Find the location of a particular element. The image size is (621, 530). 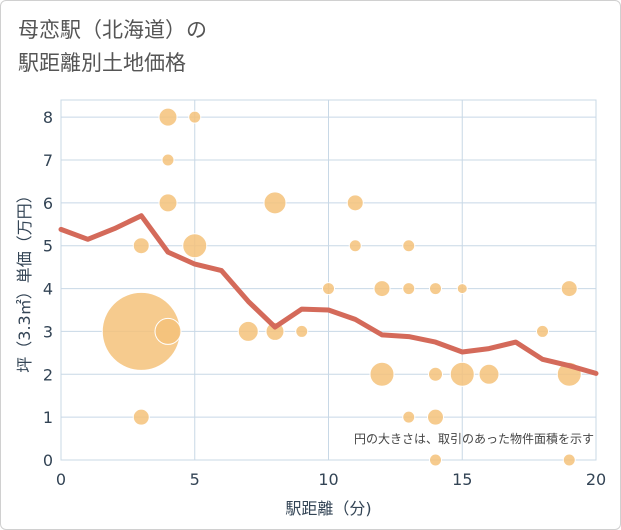

x-axis-label: 駅距離（分) is located at coordinates (328, 508).